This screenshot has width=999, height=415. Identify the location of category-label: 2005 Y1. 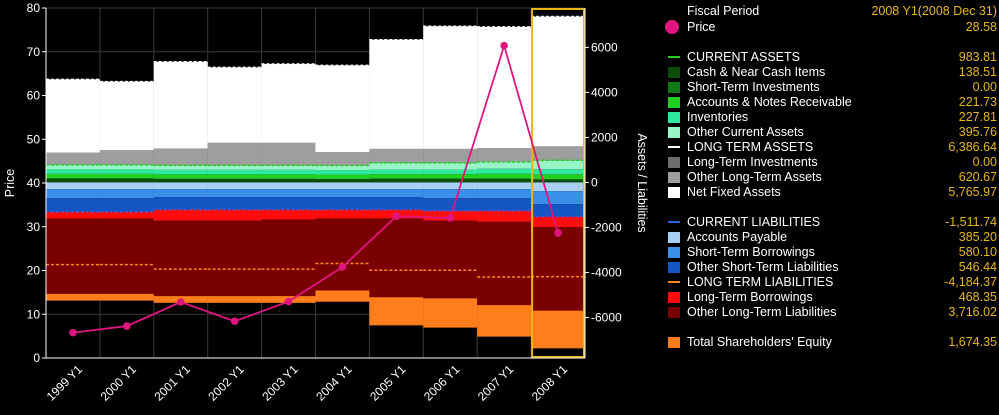
(388, 383).